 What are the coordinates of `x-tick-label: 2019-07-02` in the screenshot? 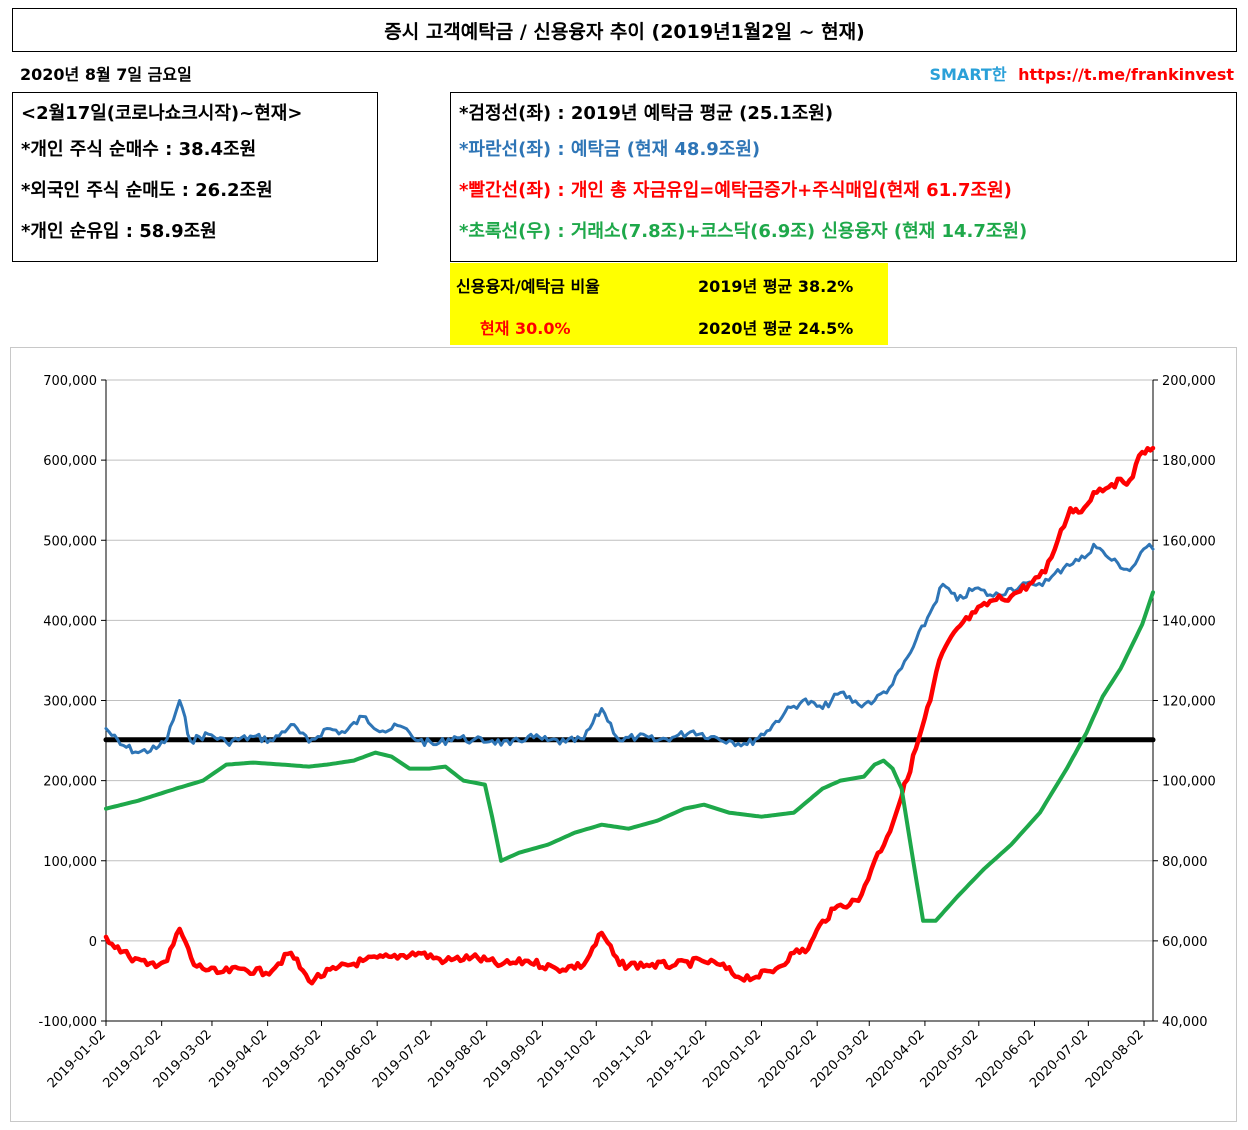 It's located at (402, 1059).